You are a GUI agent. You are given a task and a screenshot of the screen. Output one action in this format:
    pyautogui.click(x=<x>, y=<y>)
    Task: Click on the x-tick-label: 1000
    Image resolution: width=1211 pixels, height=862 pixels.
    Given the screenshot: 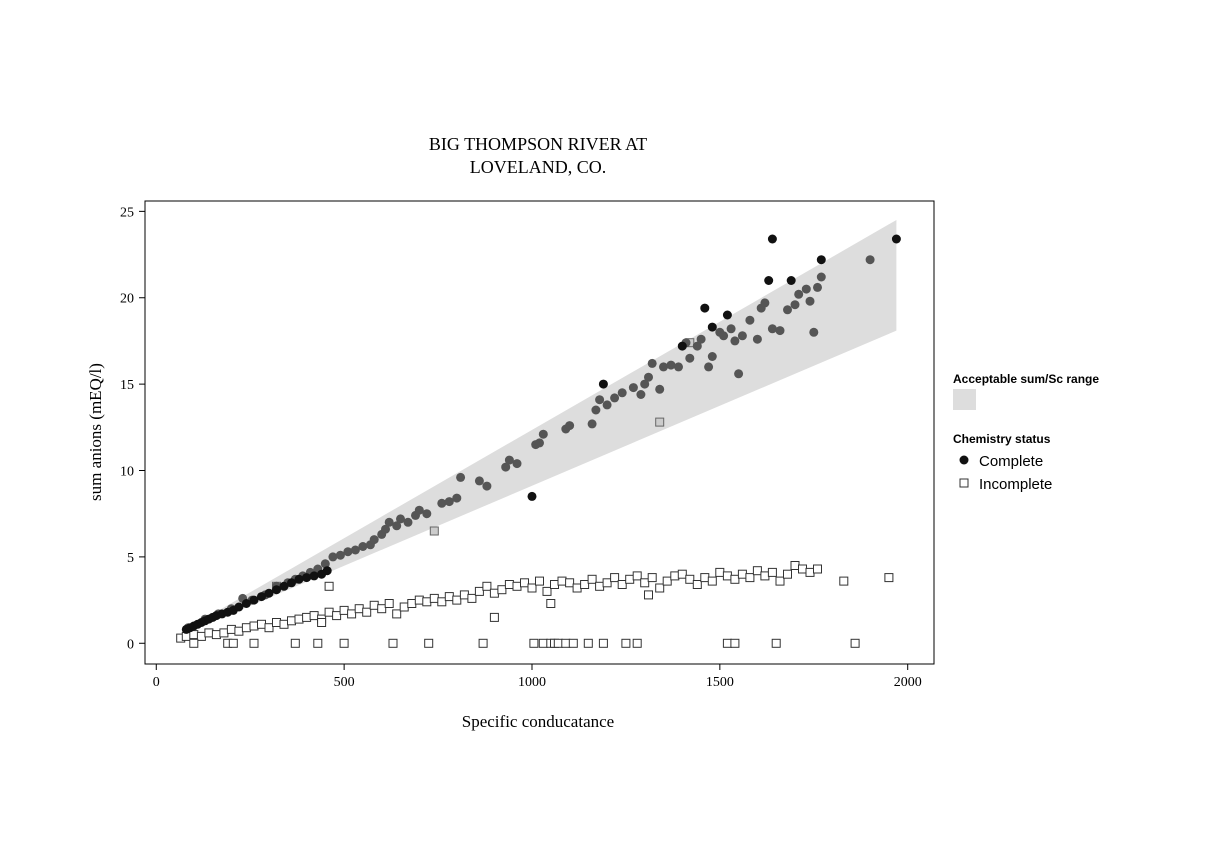 What is the action you would take?
    pyautogui.click(x=532, y=682)
    